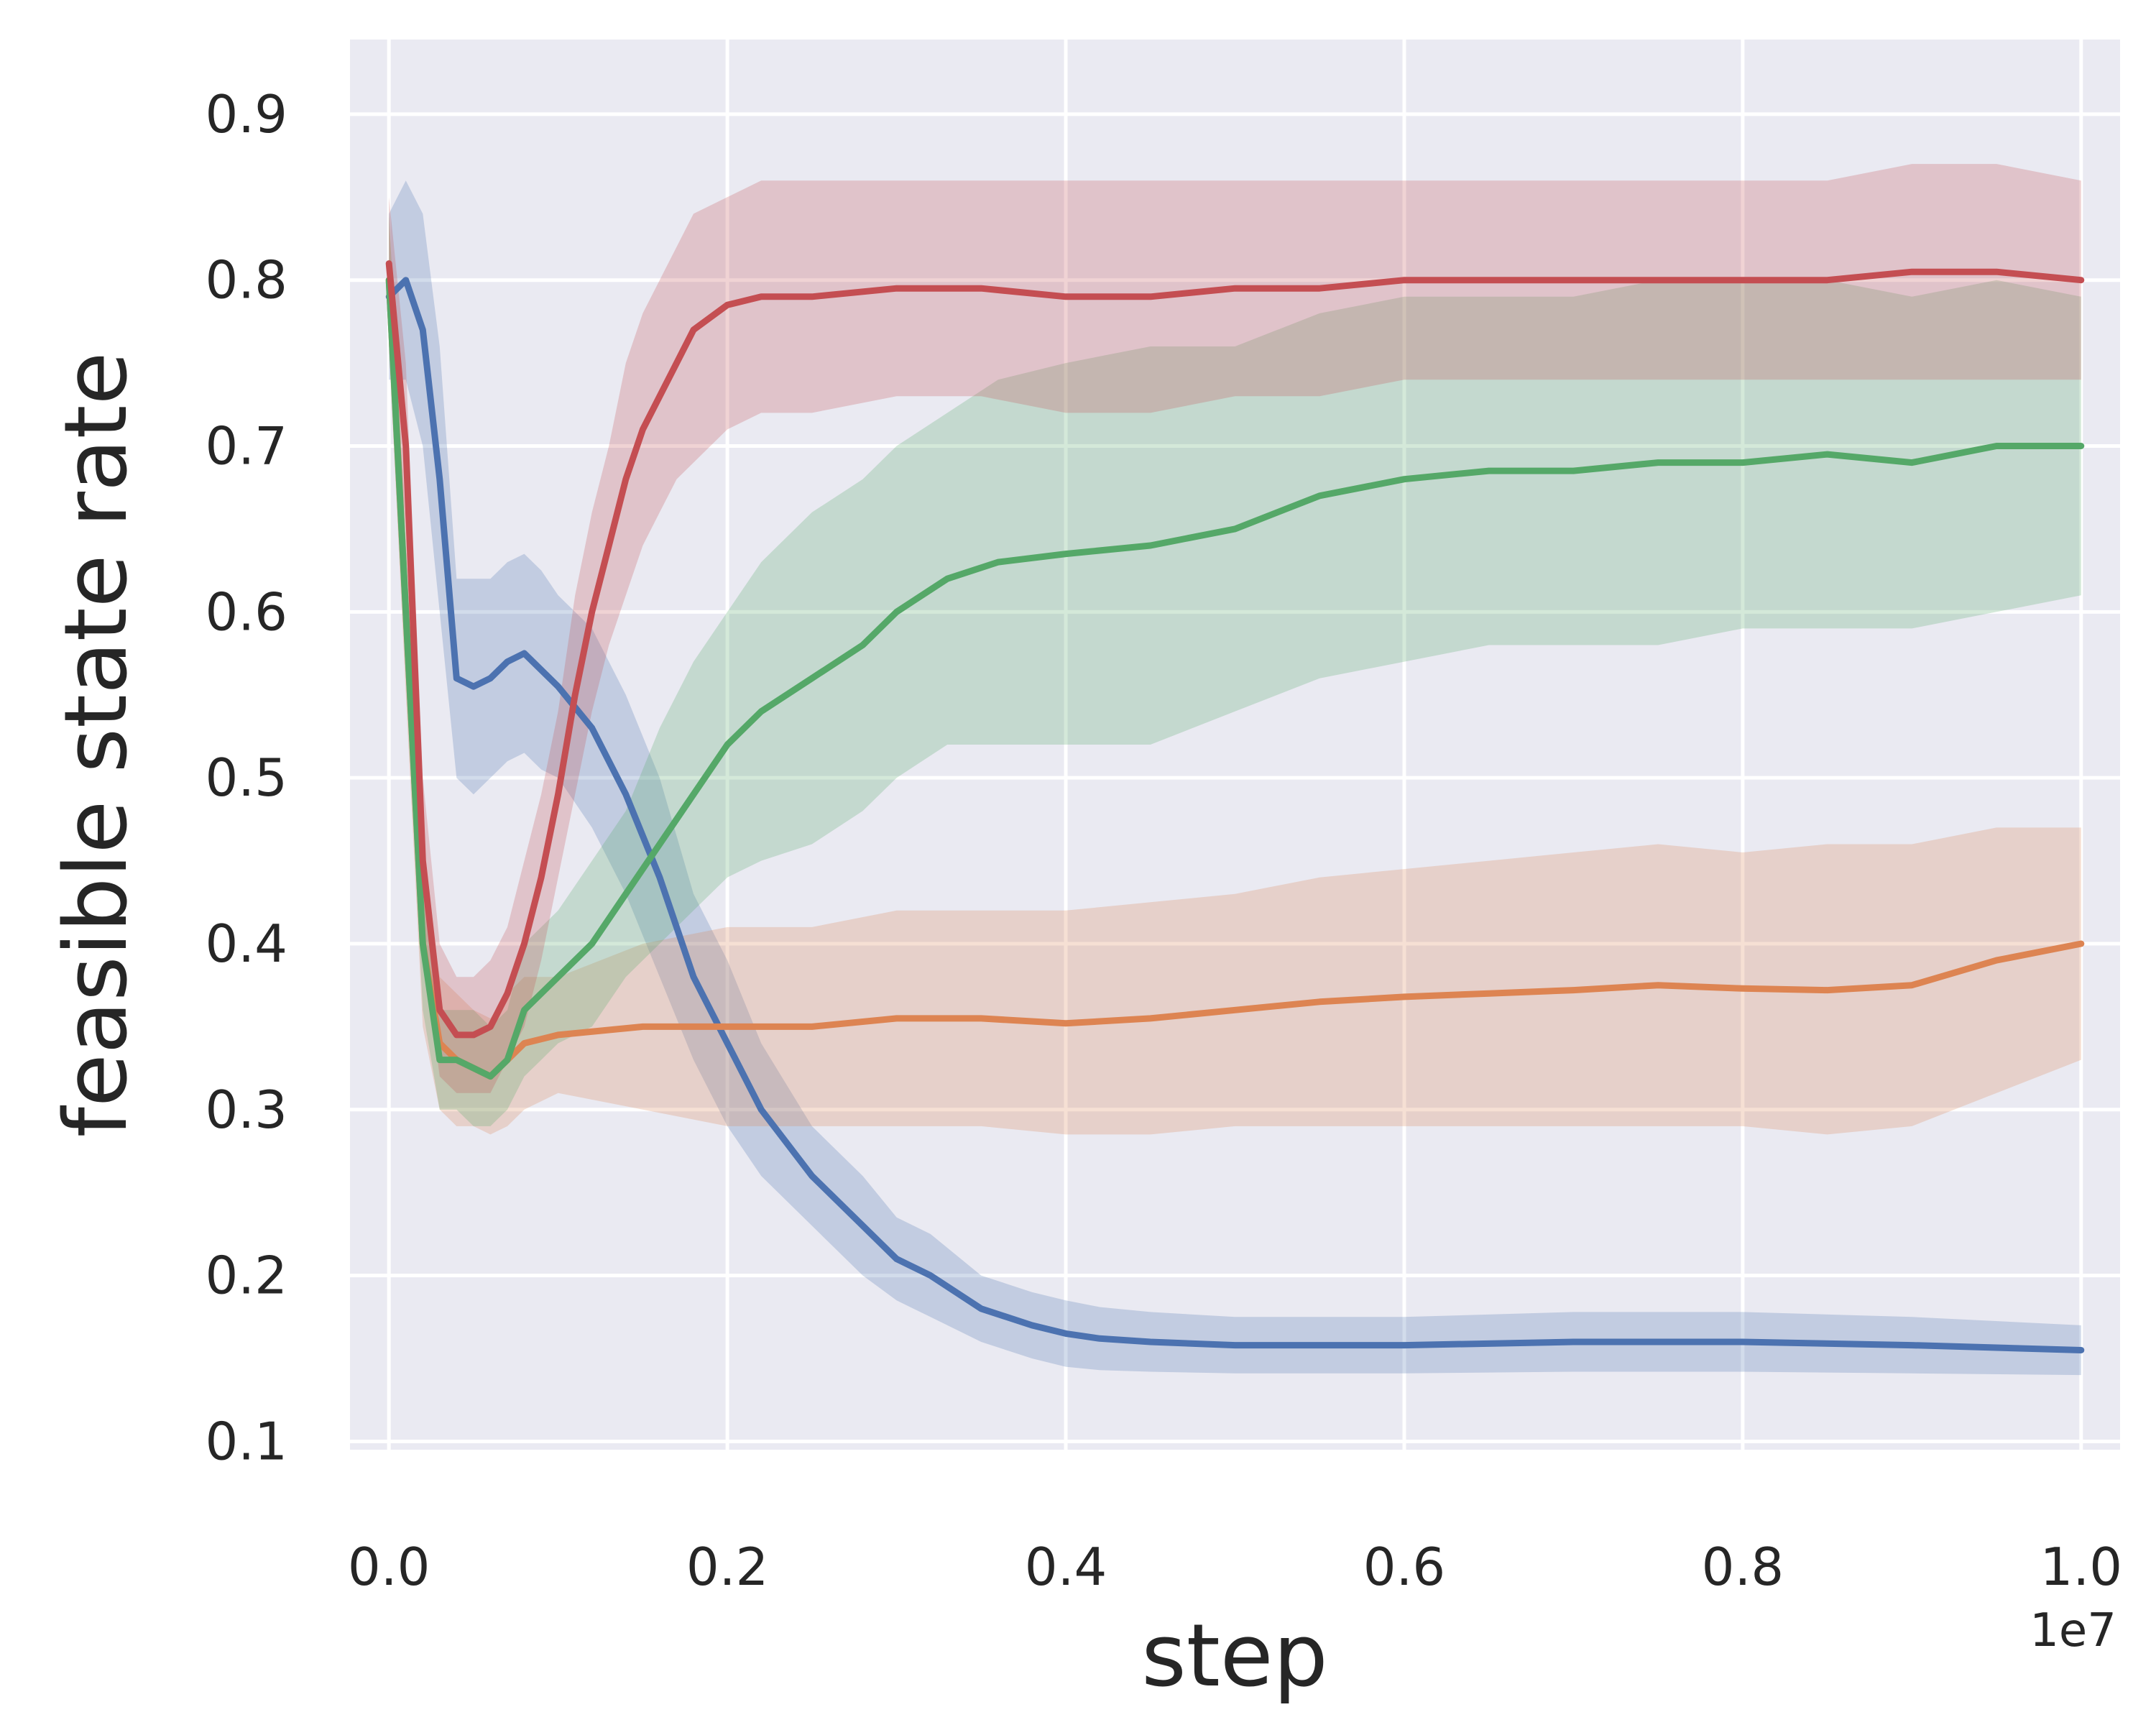  I want to click on x-axis-ticks: 0.0 0.2 0.4 0.6 0.8 1.0, so click(1235, 1567).